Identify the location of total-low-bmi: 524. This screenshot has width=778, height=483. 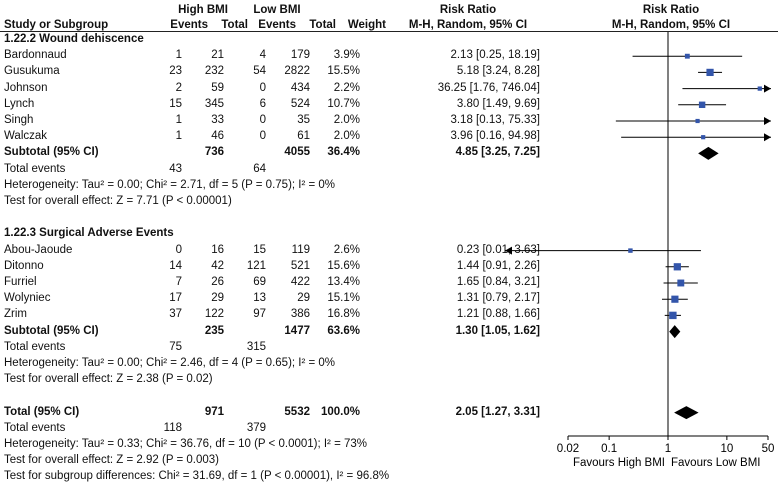
(300, 103).